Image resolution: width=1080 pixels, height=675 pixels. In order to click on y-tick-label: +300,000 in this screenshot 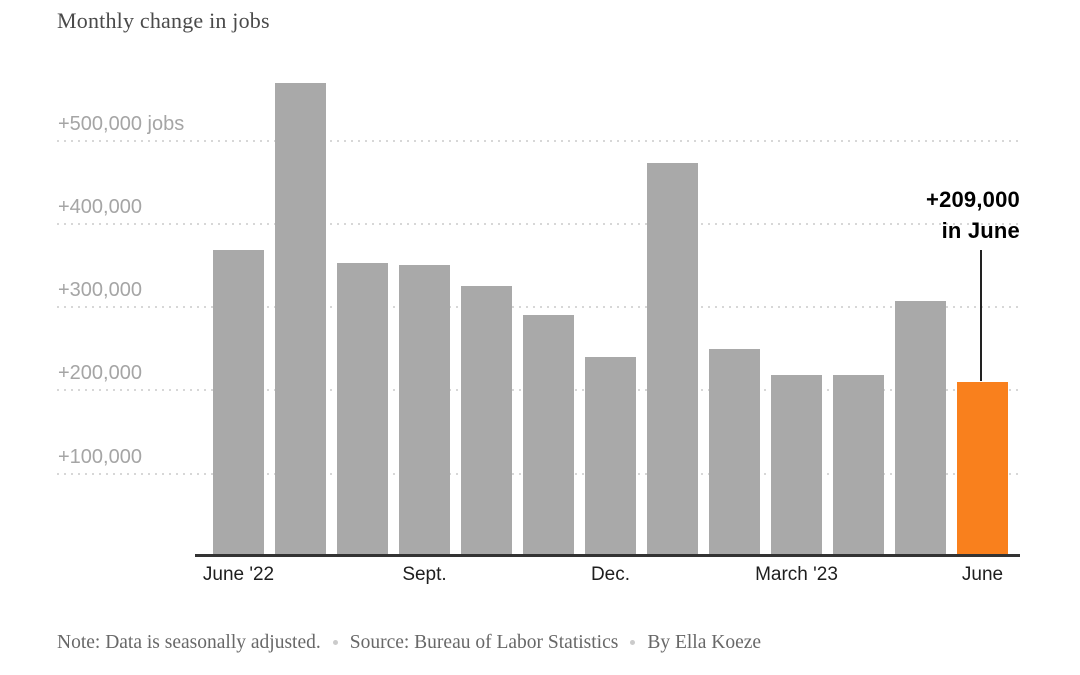, I will do `click(100, 290)`.